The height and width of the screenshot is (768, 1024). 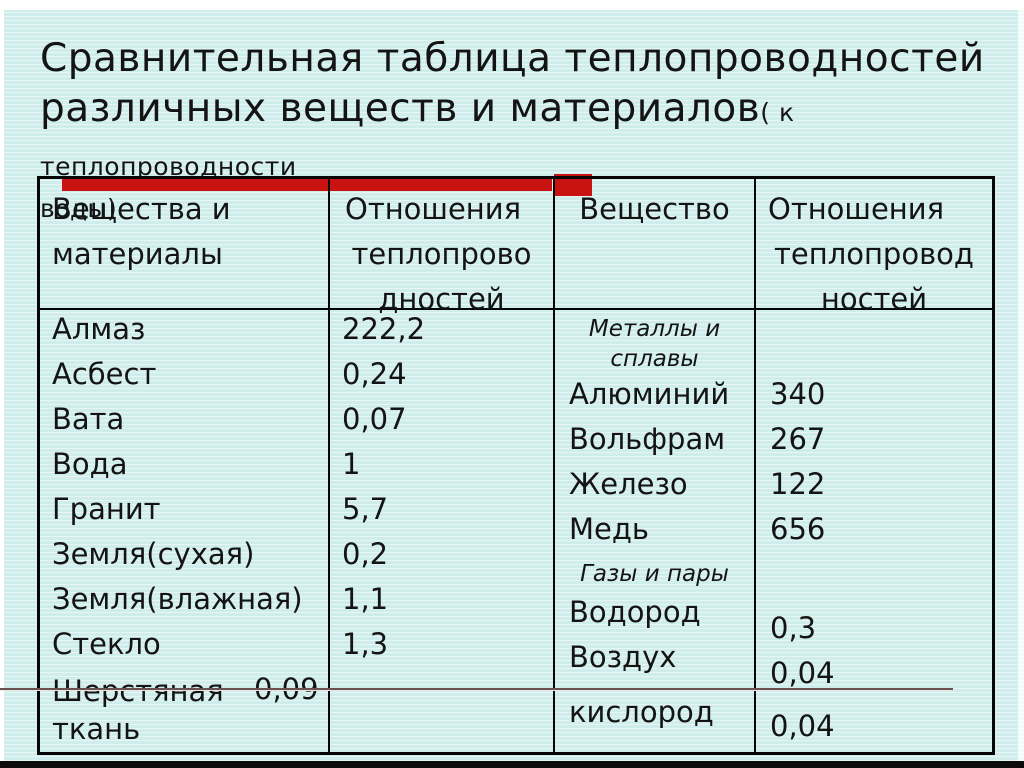 I want to click on table-row: Железо 122, so click(x=775, y=489).